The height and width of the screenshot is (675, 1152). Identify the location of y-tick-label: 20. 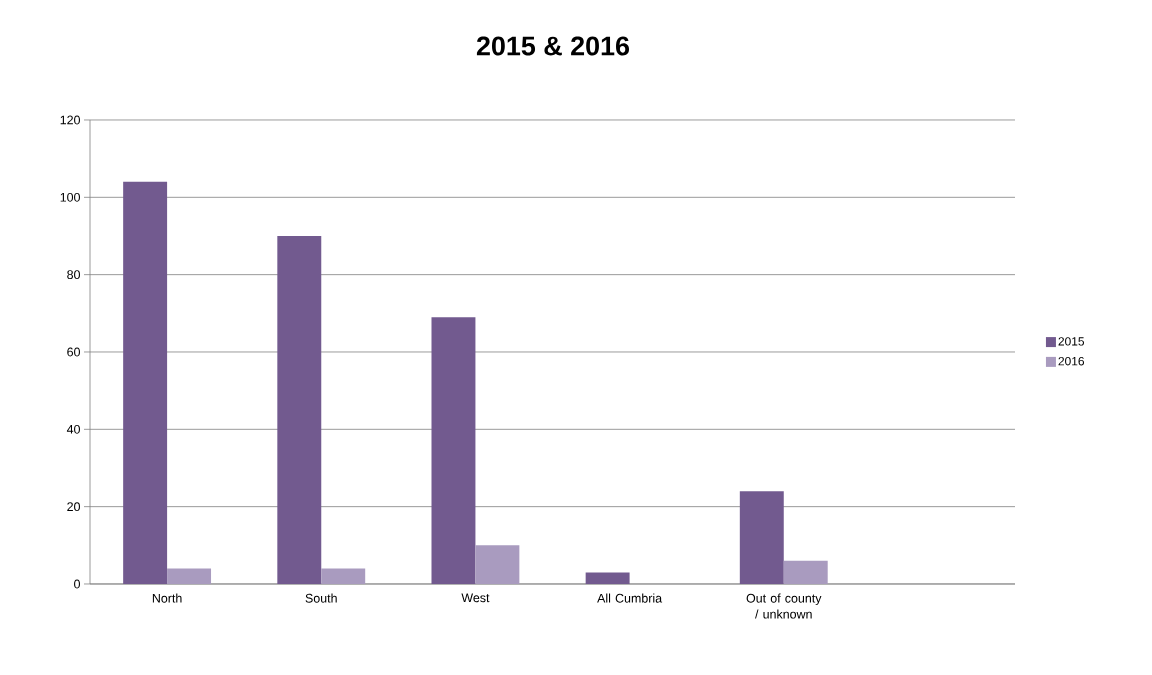
(73, 507).